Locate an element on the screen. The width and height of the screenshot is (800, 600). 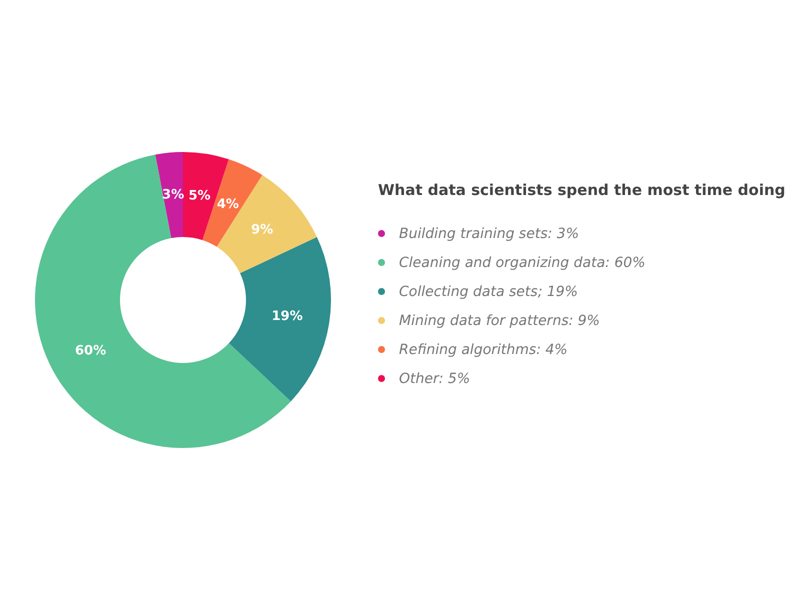
data-label: 60% is located at coordinates (90, 350).